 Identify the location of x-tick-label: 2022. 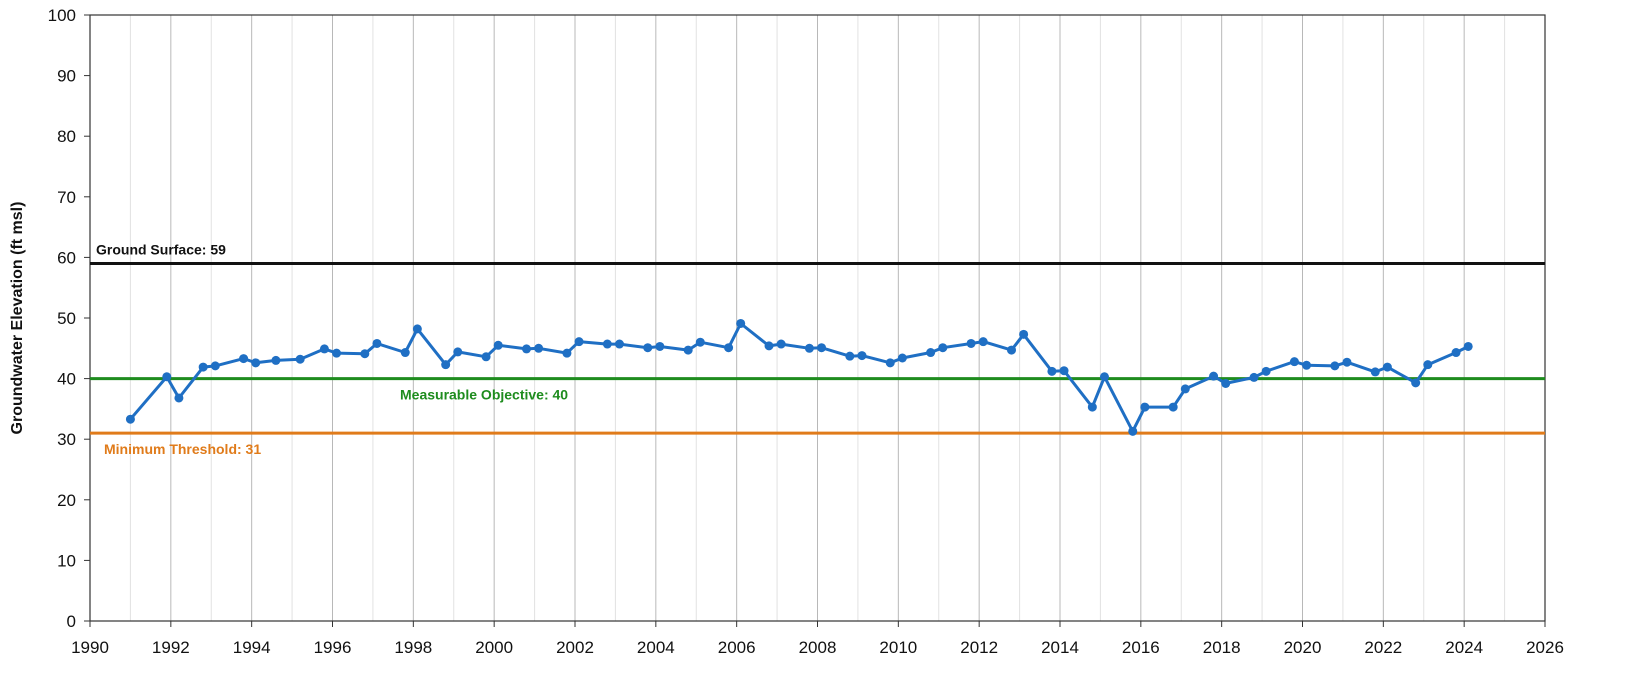
(1383, 647).